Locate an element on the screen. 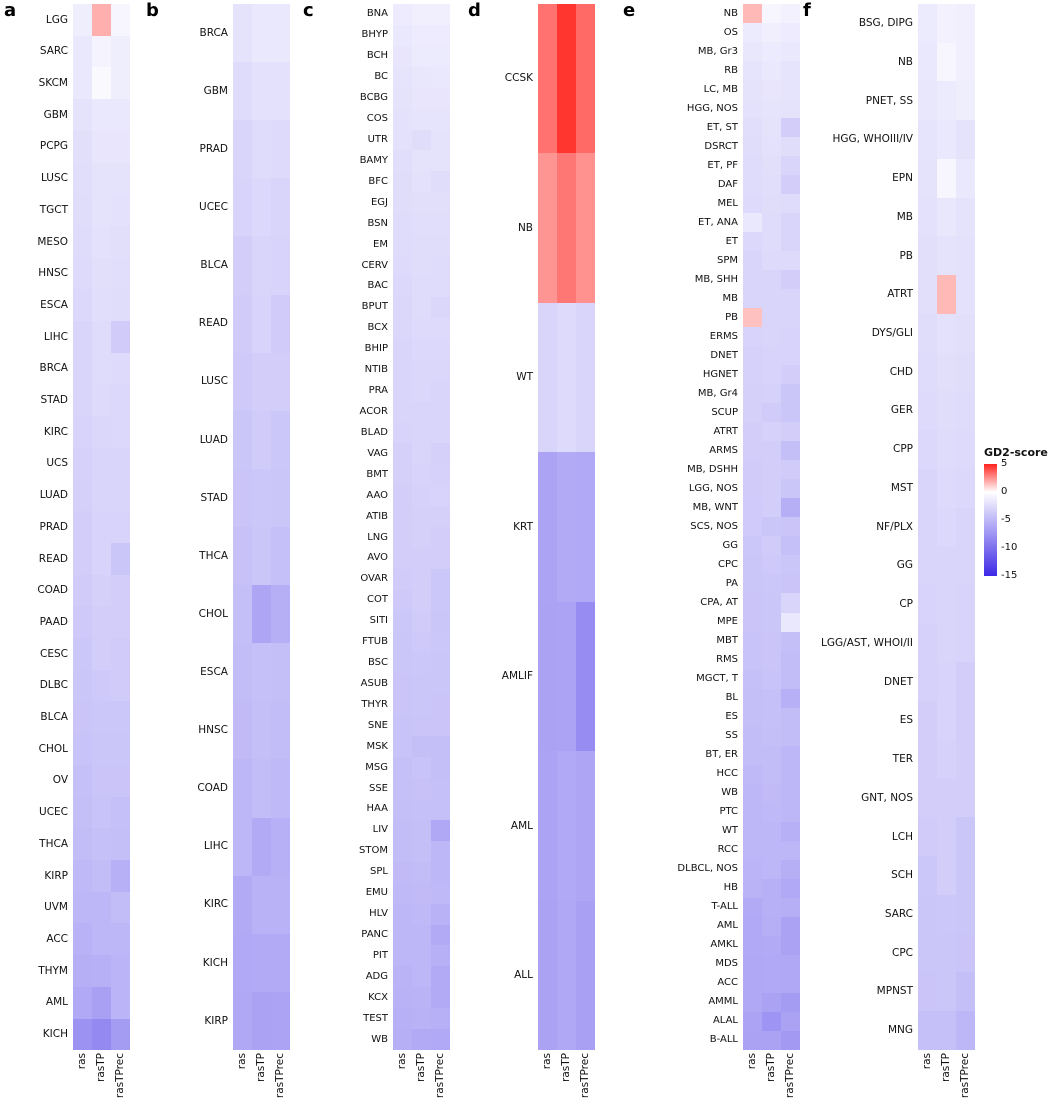 The image size is (1059, 1100). row-label: WB is located at coordinates (729, 793).